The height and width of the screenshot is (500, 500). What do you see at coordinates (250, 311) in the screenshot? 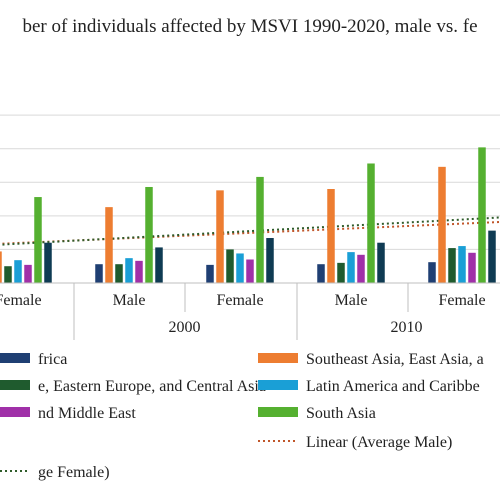
I see `x-axis: Female Male Female Male Female 2000 2010` at bounding box center [250, 311].